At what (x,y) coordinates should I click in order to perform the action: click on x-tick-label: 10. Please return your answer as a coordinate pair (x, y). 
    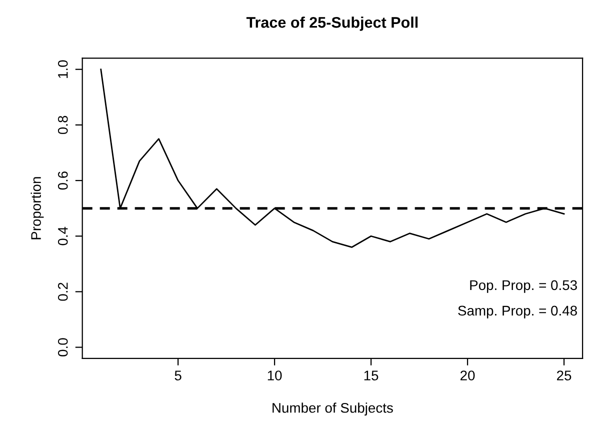
    Looking at the image, I should click on (275, 375).